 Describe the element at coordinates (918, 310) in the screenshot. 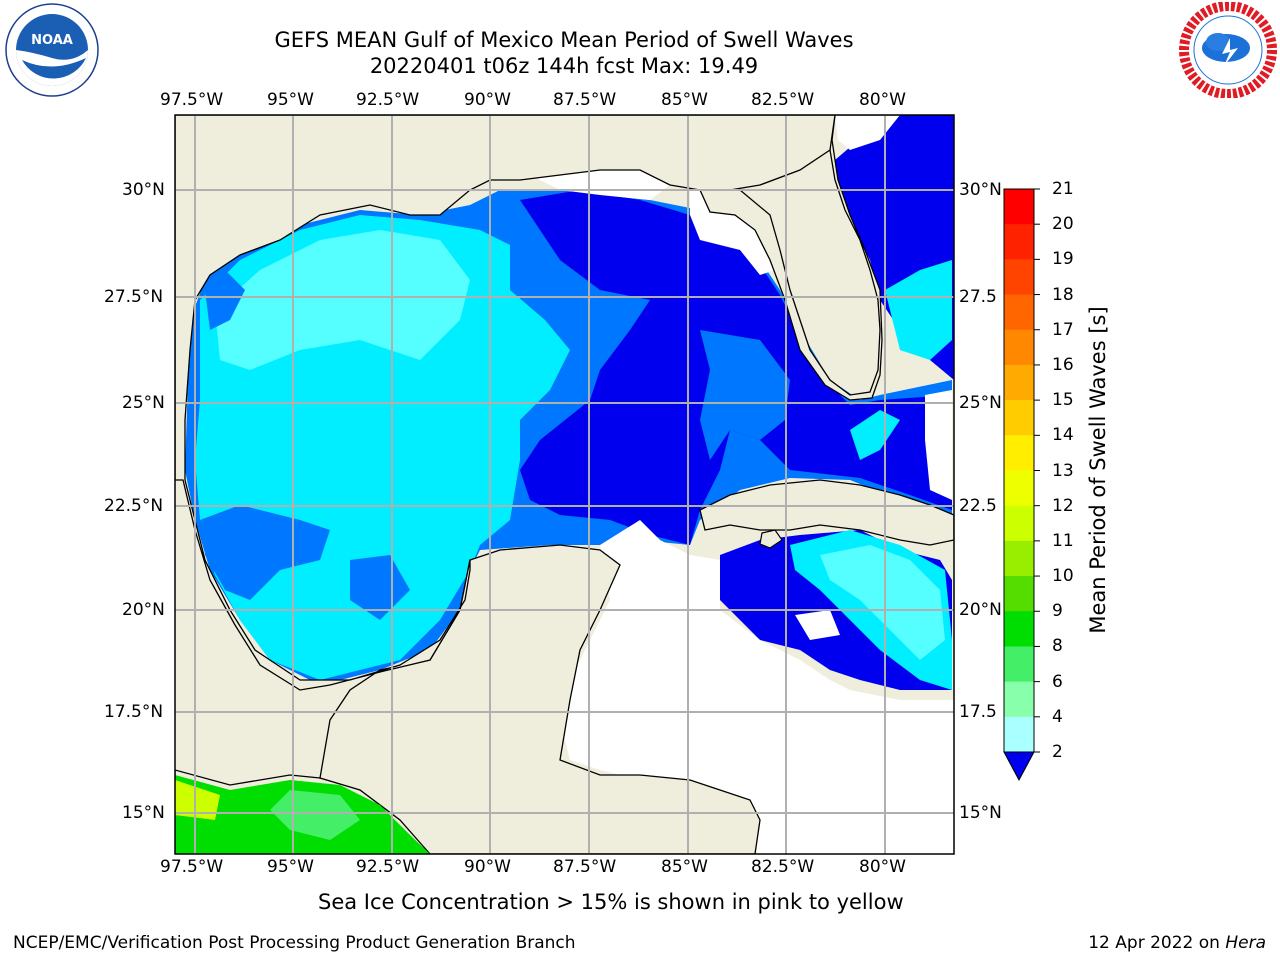

I see `atlantic-cyan` at that location.